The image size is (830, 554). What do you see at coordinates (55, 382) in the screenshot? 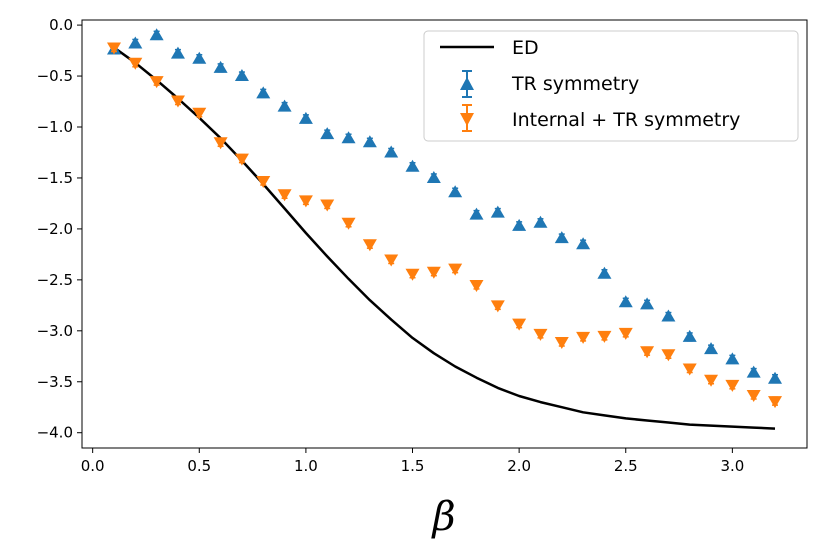
I see `y-tick-label: −3.5` at bounding box center [55, 382].